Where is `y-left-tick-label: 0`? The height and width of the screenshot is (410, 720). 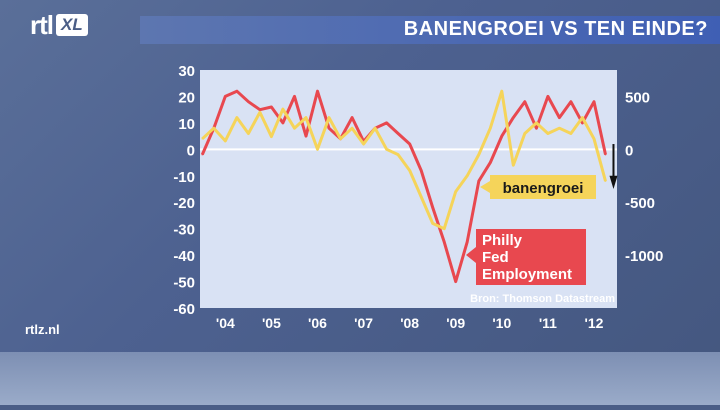
y-left-tick-label: 0 is located at coordinates (191, 150).